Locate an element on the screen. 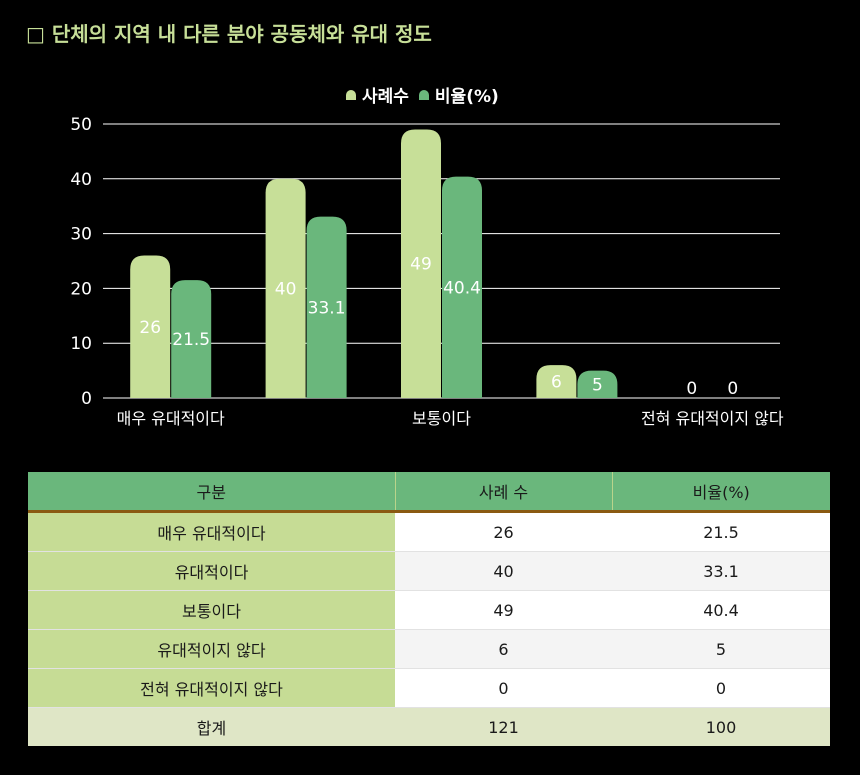 This screenshot has height=775, width=860. total-ratio: 100 is located at coordinates (721, 726).